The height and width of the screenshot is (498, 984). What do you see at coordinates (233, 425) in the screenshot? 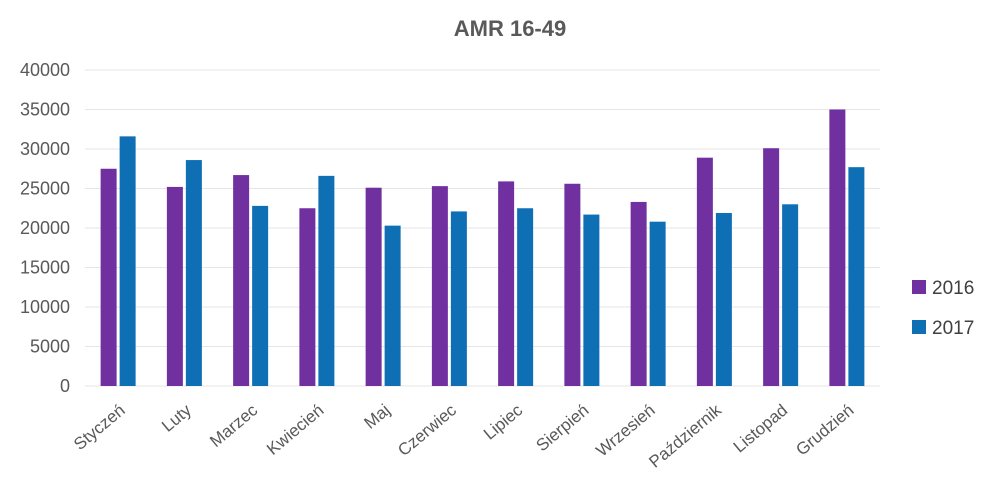
I see `x-tick-label: Marzec` at bounding box center [233, 425].